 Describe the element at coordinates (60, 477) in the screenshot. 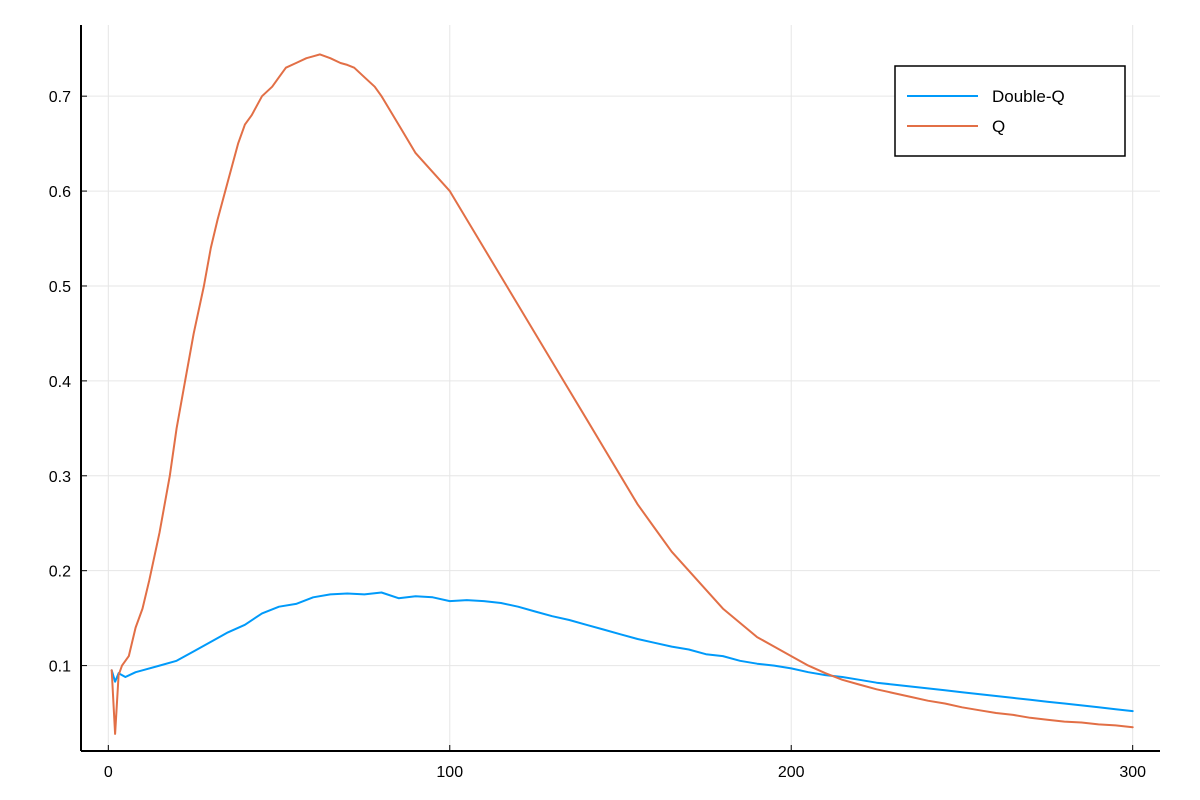

I see `y-tick-label: 0.3` at that location.